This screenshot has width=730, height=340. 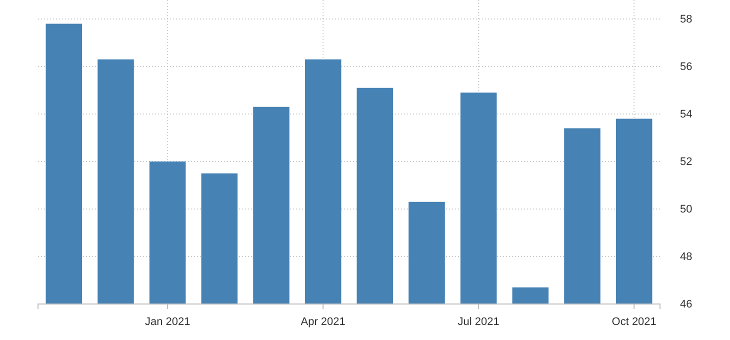 What do you see at coordinates (686, 114) in the screenshot?
I see `y-tick-label: 54` at bounding box center [686, 114].